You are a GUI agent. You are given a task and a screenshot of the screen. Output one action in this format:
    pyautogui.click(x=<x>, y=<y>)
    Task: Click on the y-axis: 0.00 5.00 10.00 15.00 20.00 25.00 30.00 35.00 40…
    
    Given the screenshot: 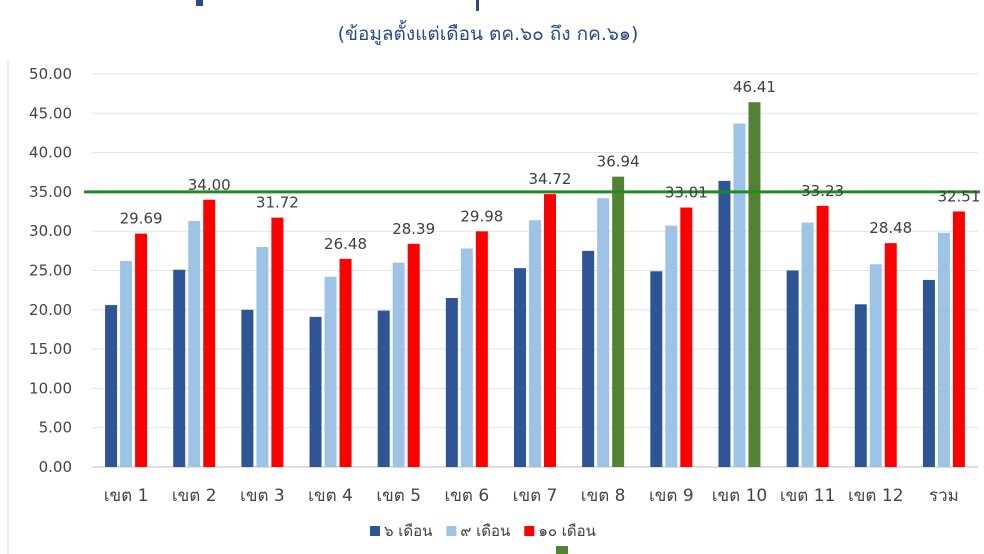 What is the action you would take?
    pyautogui.click(x=50, y=270)
    